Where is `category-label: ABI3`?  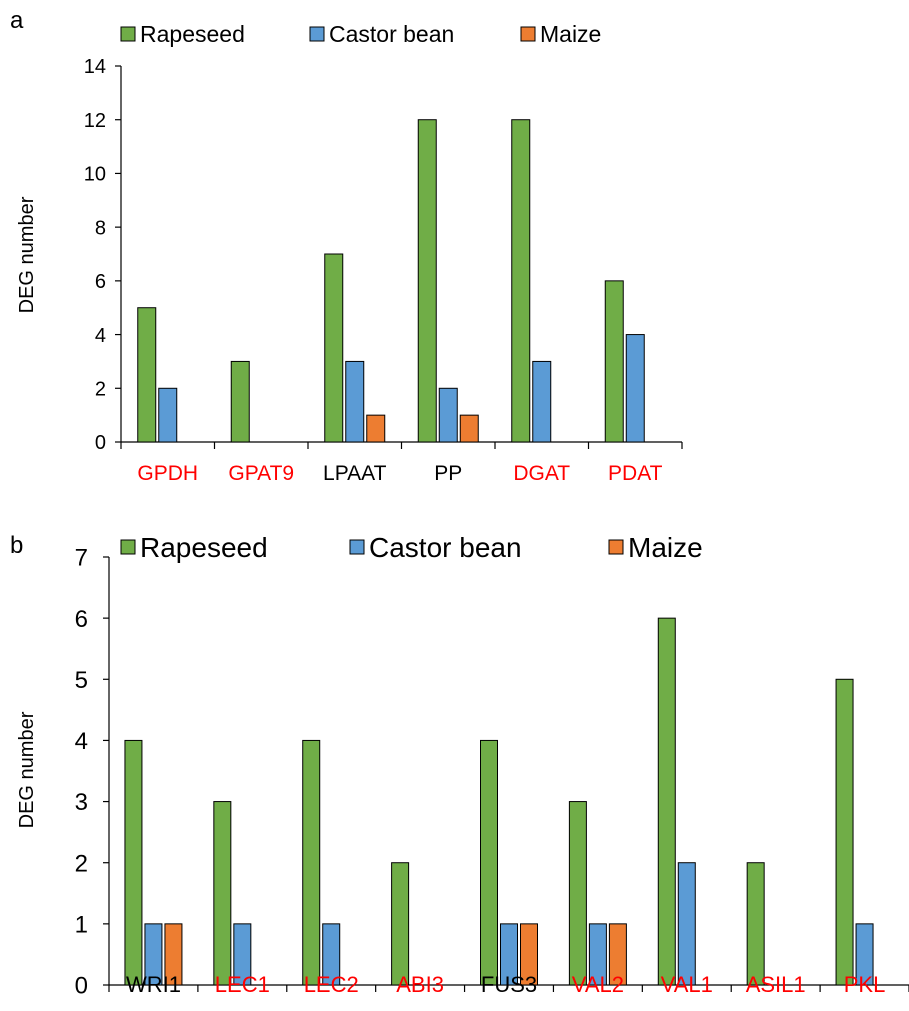 category-label: ABI3 is located at coordinates (420, 984).